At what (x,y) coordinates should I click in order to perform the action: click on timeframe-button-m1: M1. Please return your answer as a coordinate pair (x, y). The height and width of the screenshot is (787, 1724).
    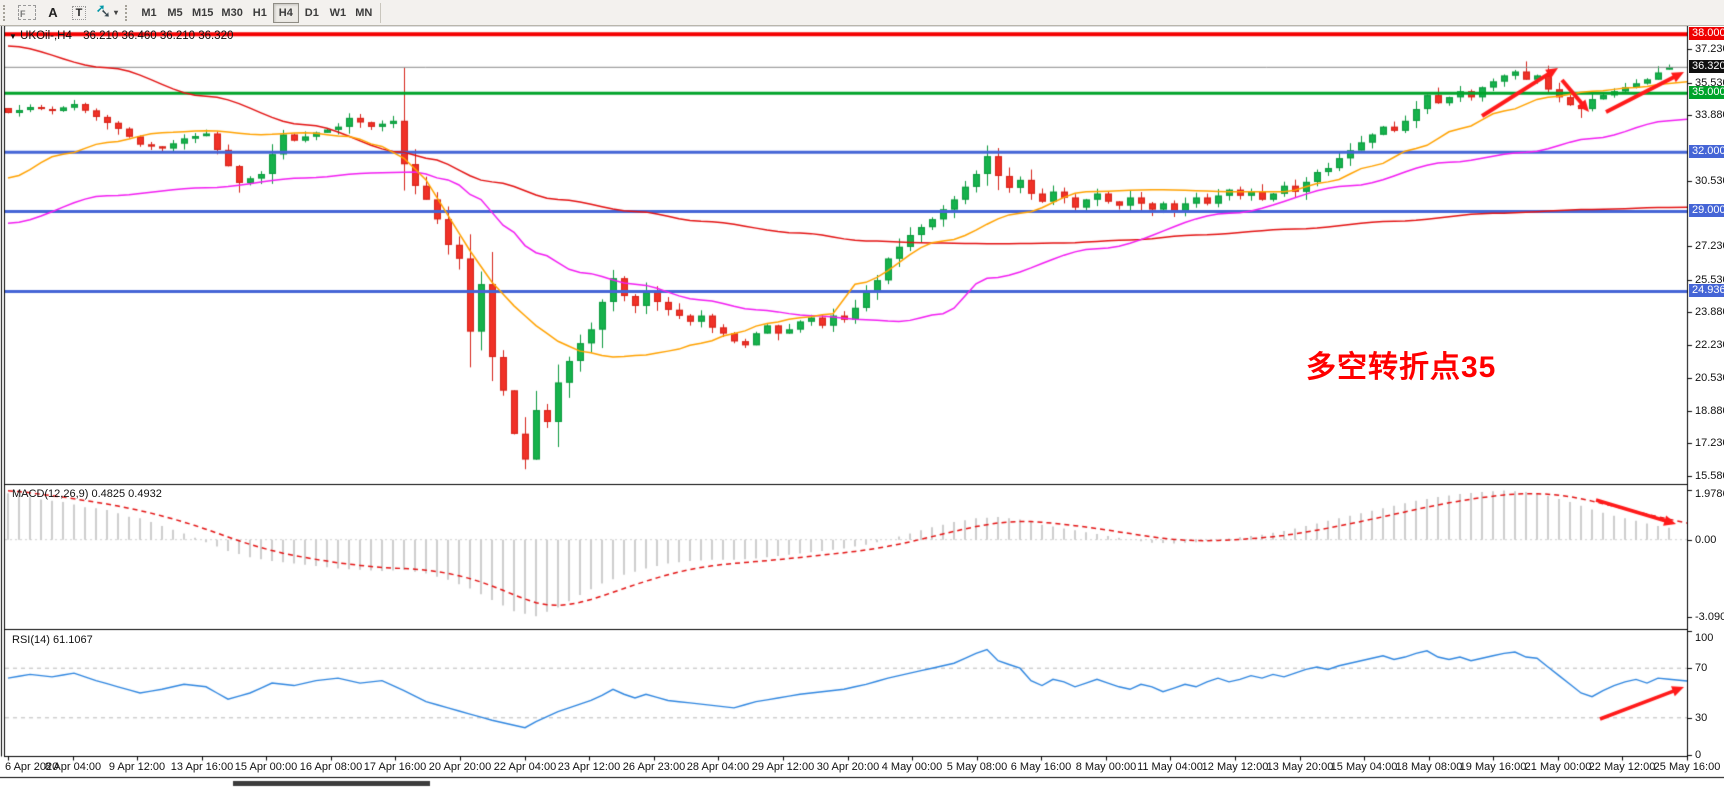
    Looking at the image, I should click on (149, 12).